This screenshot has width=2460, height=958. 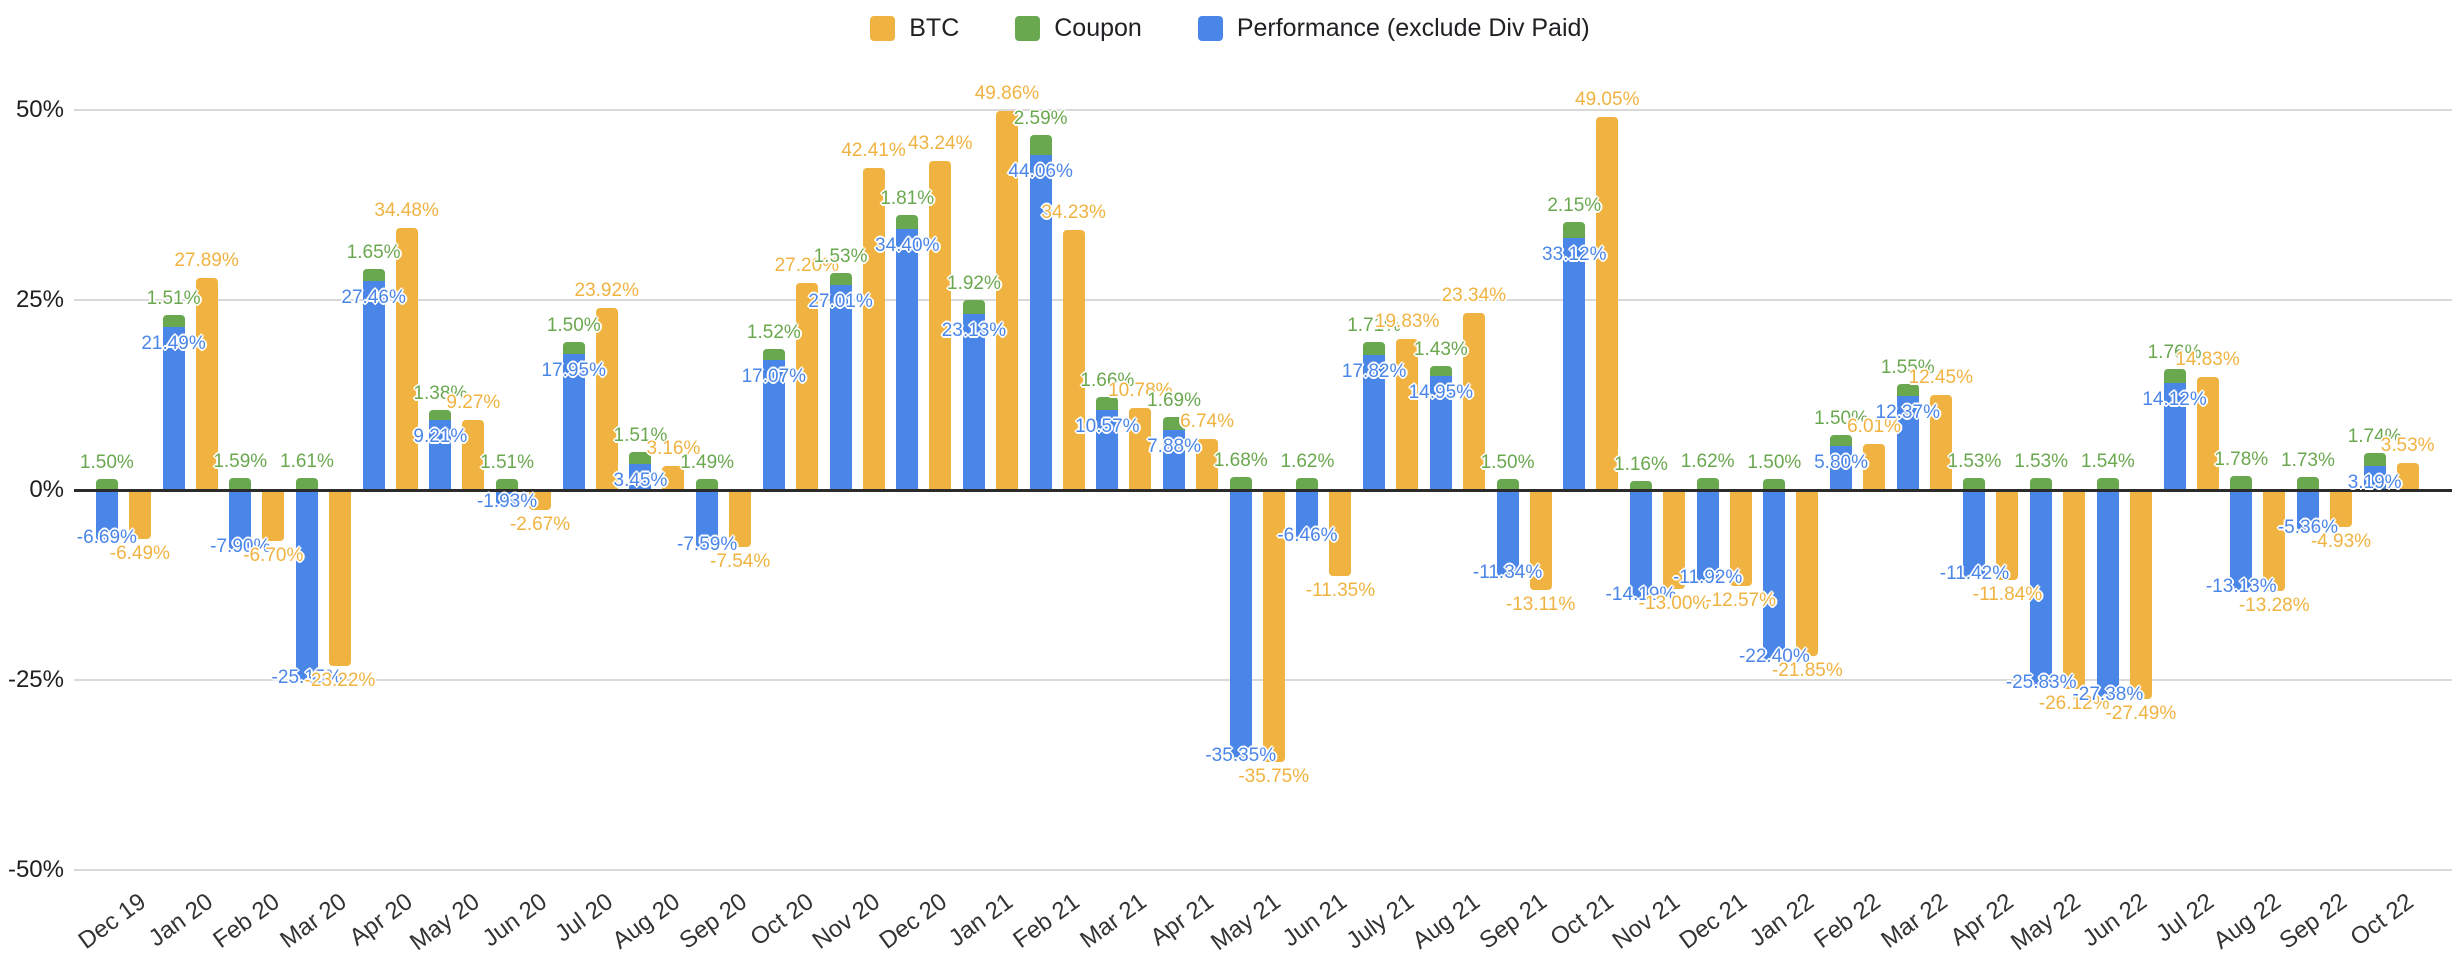 I want to click on x-axis-label-jan-21: Jan 21, so click(x=981, y=920).